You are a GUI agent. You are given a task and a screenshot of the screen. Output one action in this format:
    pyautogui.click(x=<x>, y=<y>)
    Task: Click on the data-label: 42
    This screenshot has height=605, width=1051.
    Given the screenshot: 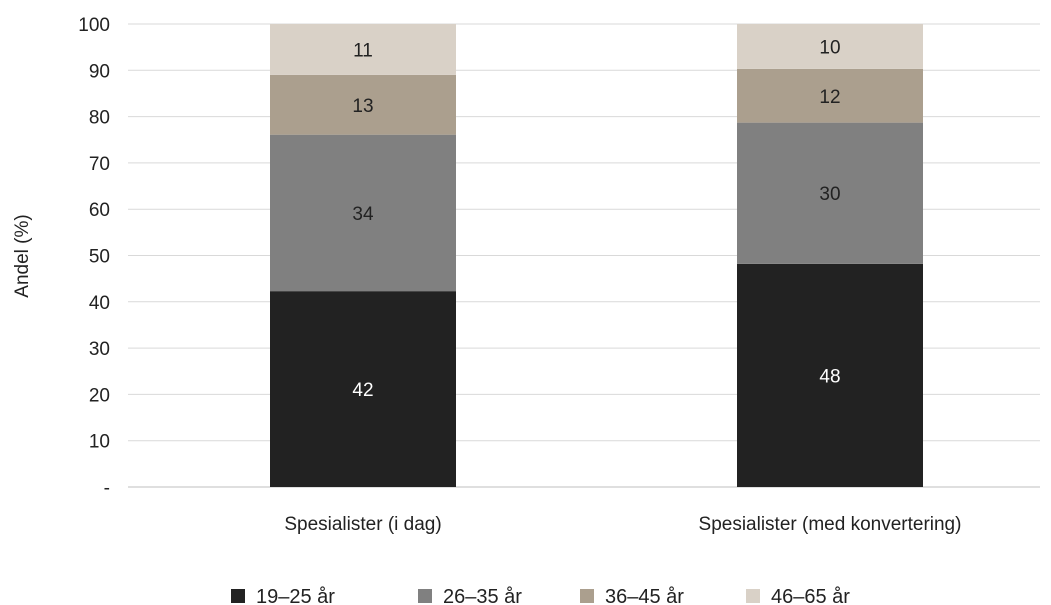 What is the action you would take?
    pyautogui.click(x=362, y=390)
    